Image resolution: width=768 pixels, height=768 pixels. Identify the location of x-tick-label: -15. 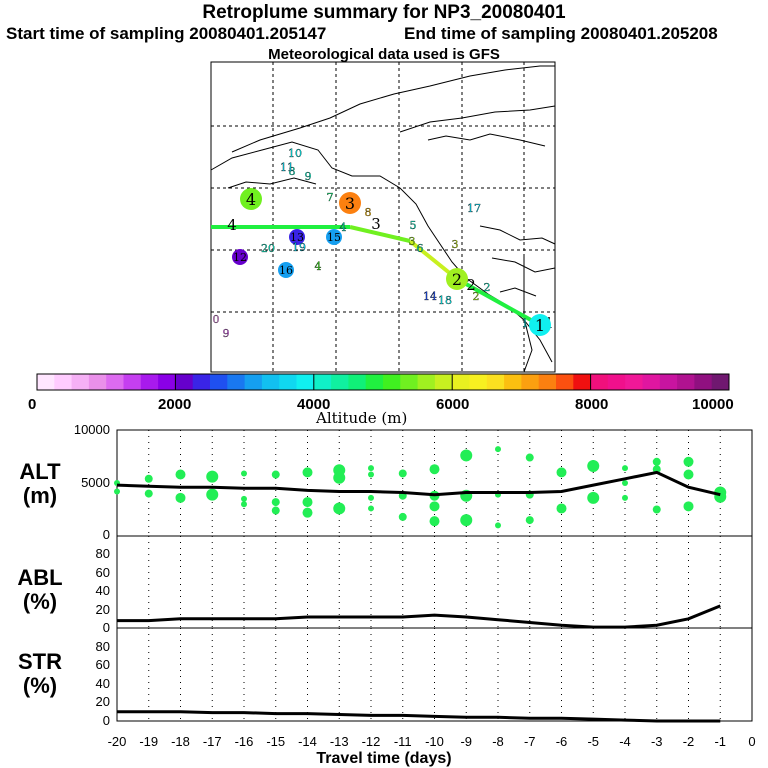
(276, 741).